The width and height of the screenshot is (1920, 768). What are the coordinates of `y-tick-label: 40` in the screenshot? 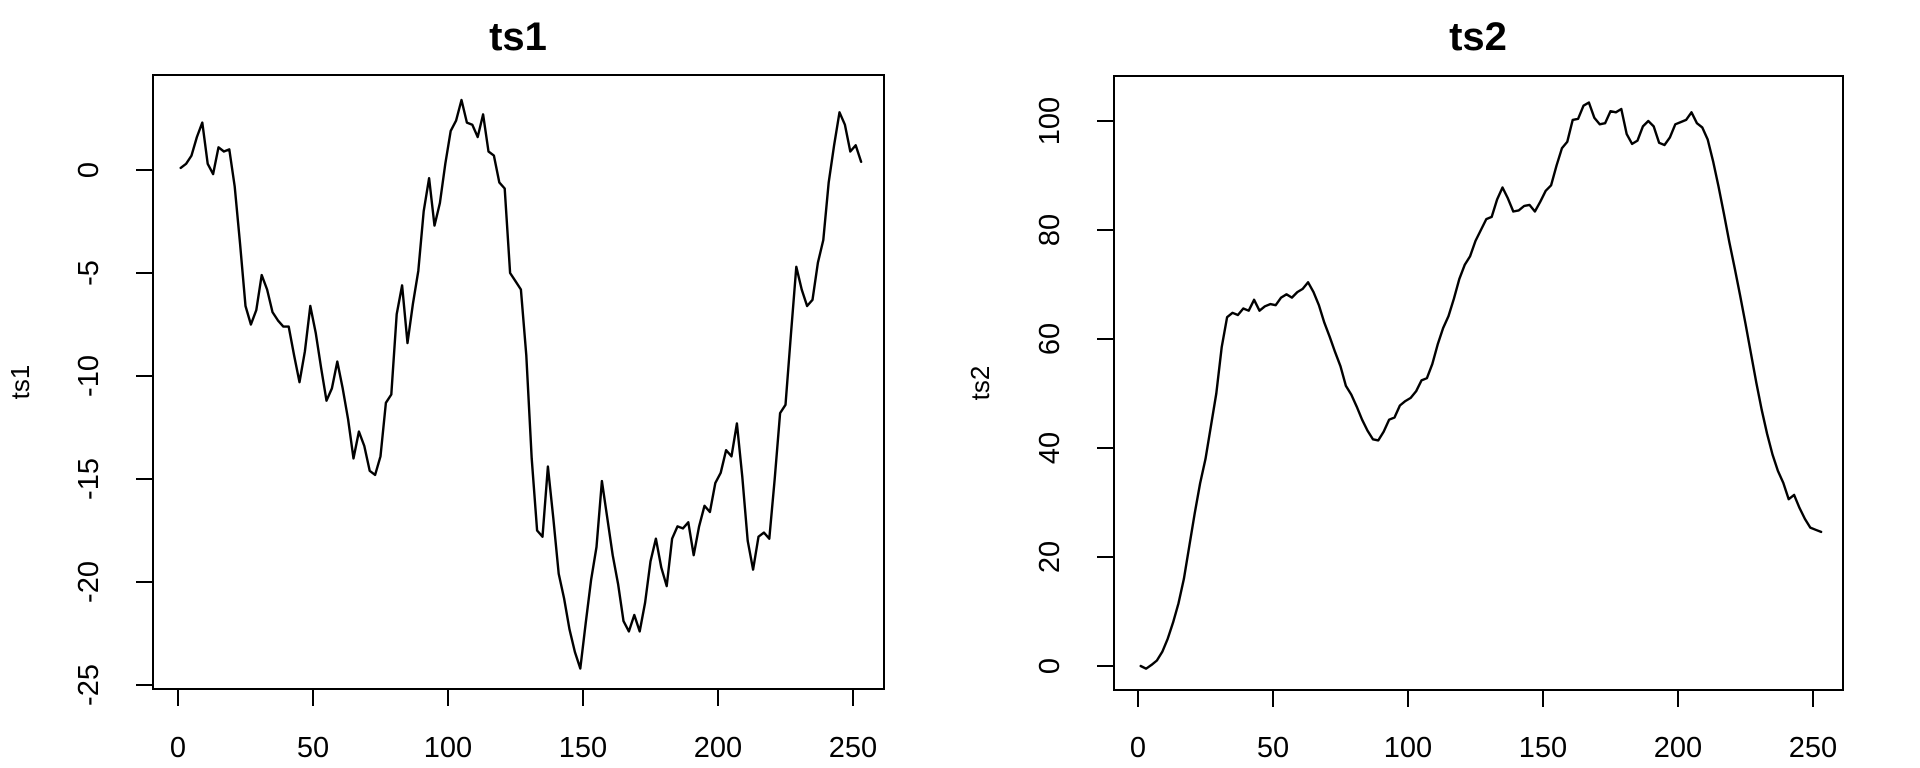 It's located at (1050, 448).